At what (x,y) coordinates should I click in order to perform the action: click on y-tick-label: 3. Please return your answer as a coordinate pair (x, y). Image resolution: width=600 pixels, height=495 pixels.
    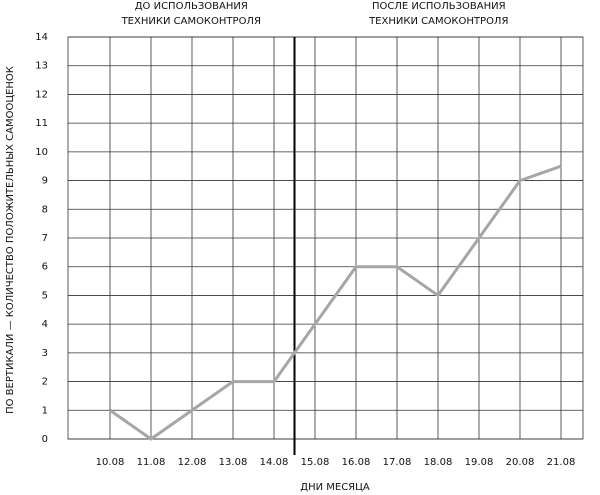
    Looking at the image, I should click on (45, 353).